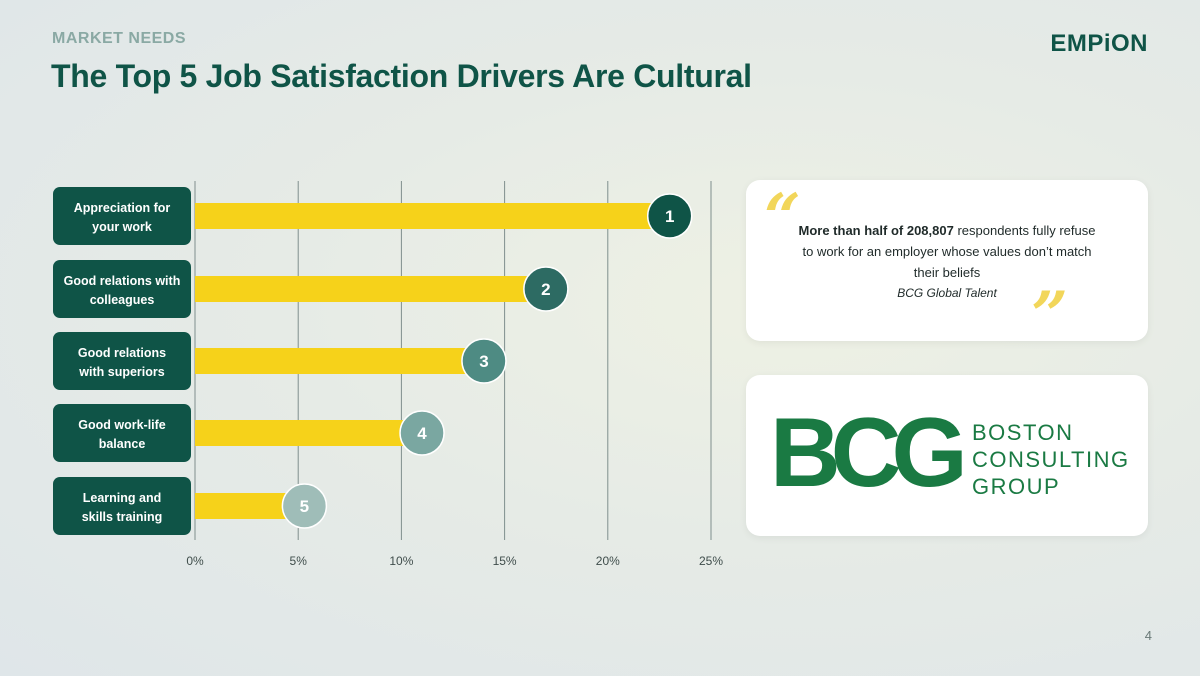 The height and width of the screenshot is (676, 1200). What do you see at coordinates (401, 561) in the screenshot?
I see `x-tick-label: 10%` at bounding box center [401, 561].